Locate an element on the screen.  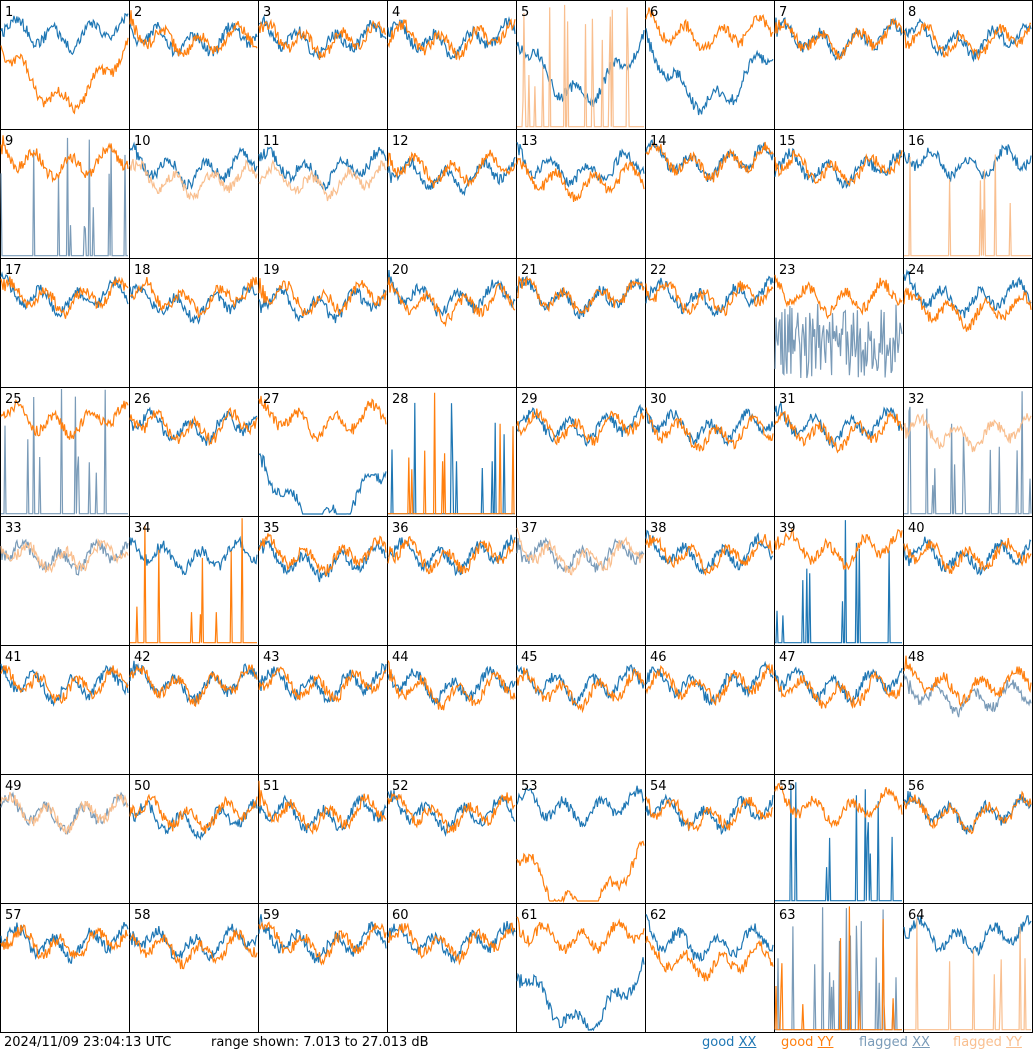
panel-label: 32 is located at coordinates (916, 399).